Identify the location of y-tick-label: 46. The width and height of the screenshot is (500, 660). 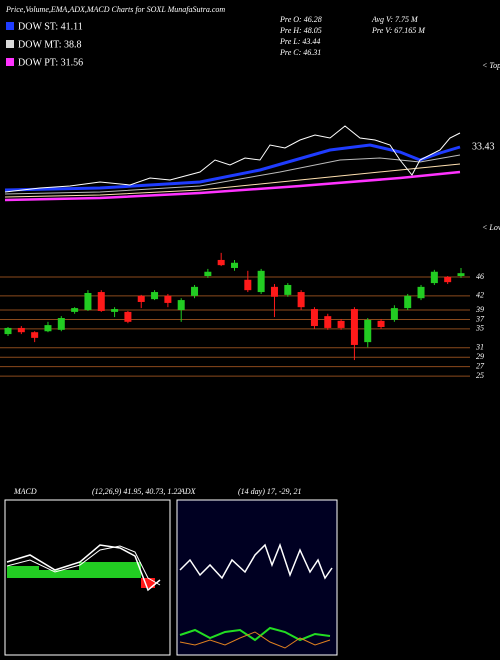
(480, 276).